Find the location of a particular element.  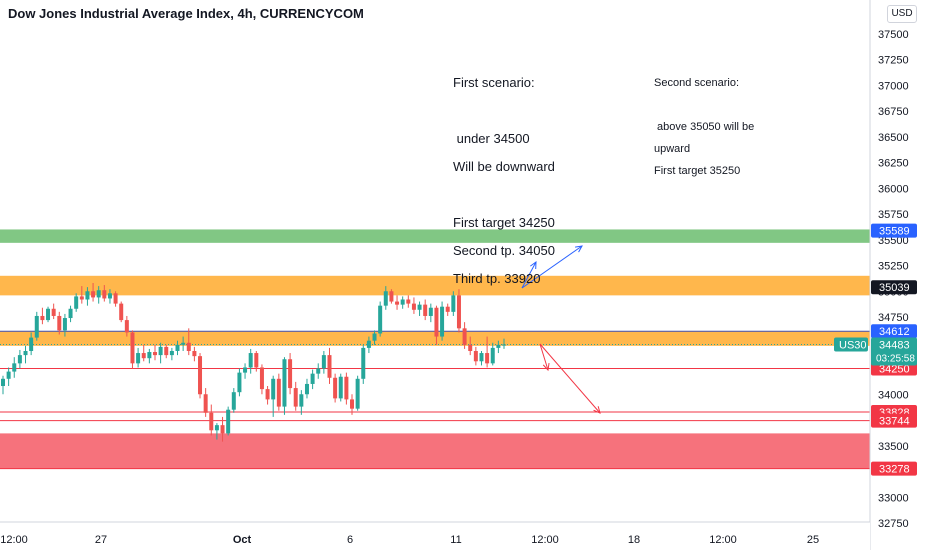

x-tick-label: 18 is located at coordinates (634, 540).